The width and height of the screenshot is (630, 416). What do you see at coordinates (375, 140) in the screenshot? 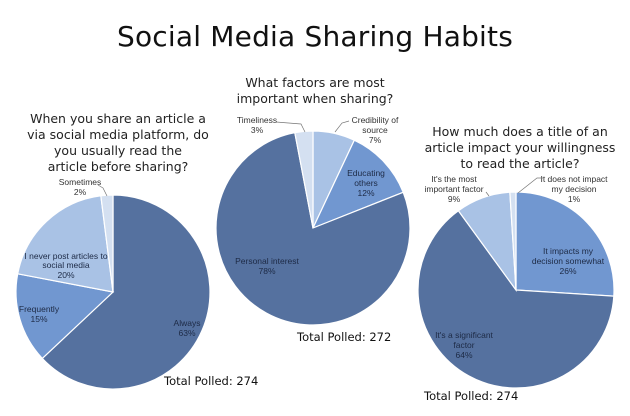
I see `slice-pct-credibility: 7%` at bounding box center [375, 140].